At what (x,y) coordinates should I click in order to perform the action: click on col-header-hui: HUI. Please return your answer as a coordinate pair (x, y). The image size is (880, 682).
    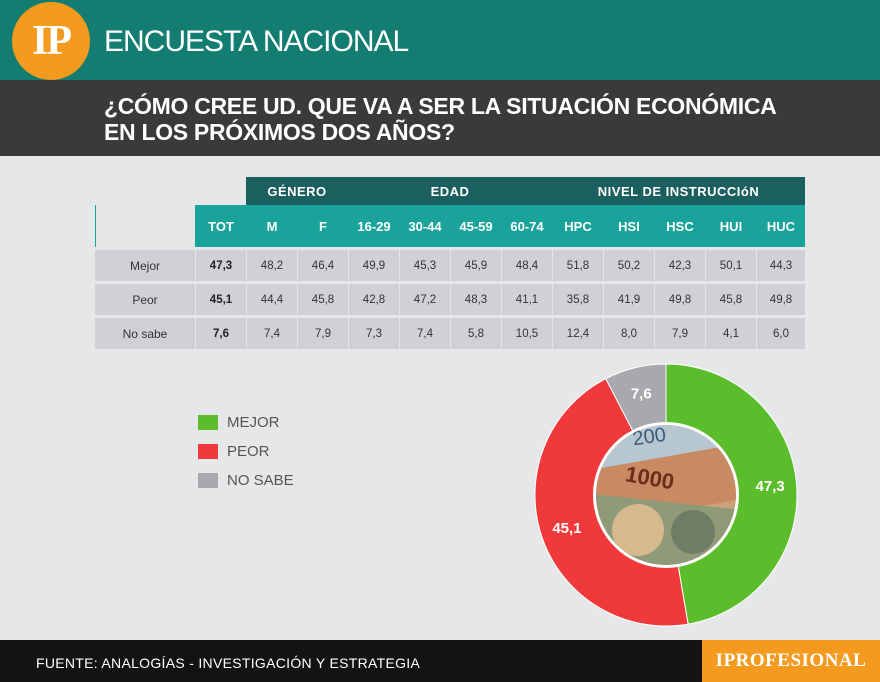
    Looking at the image, I should click on (730, 226).